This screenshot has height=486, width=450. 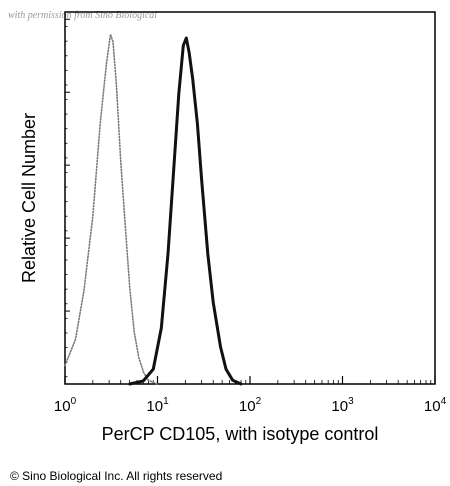 I want to click on x-tick-label: 10⁰, so click(x=65, y=405).